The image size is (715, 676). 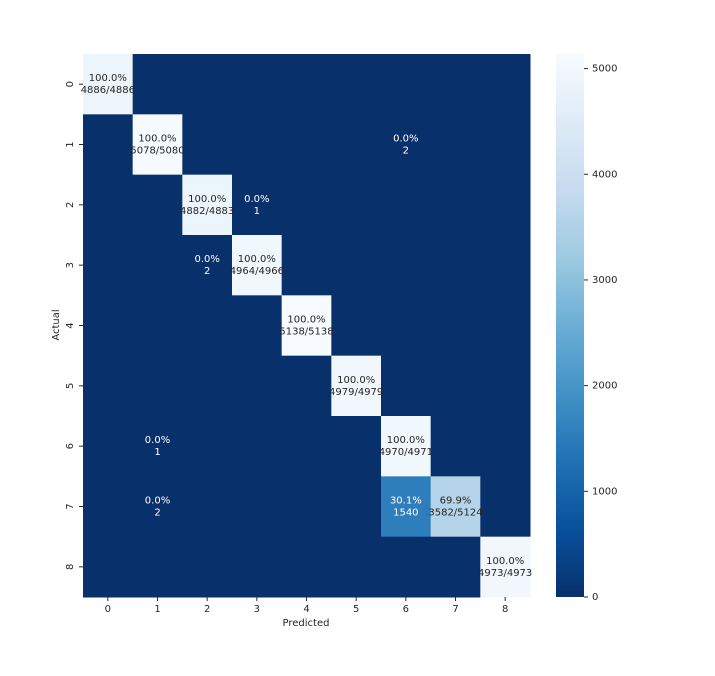 I want to click on y-tick-label: 7, so click(x=70, y=506).